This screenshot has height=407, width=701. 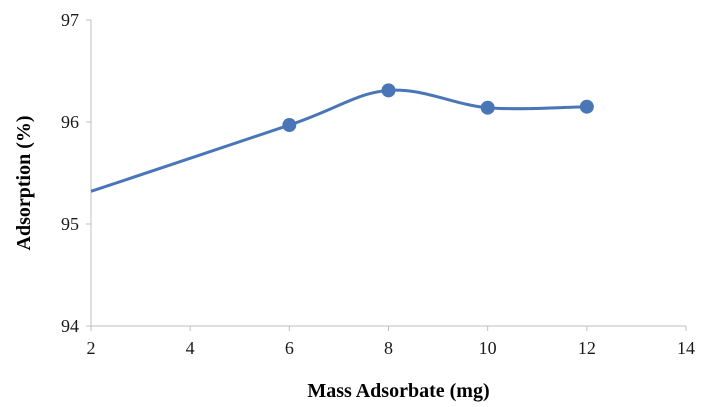 I want to click on y-tick-label: 94, so click(x=70, y=326).